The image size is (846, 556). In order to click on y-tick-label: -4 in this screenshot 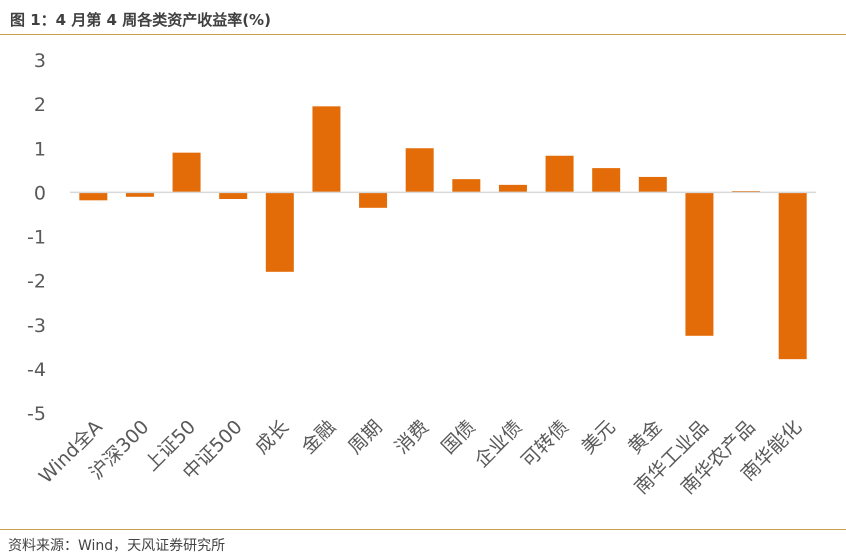, I will do `click(36, 370)`.